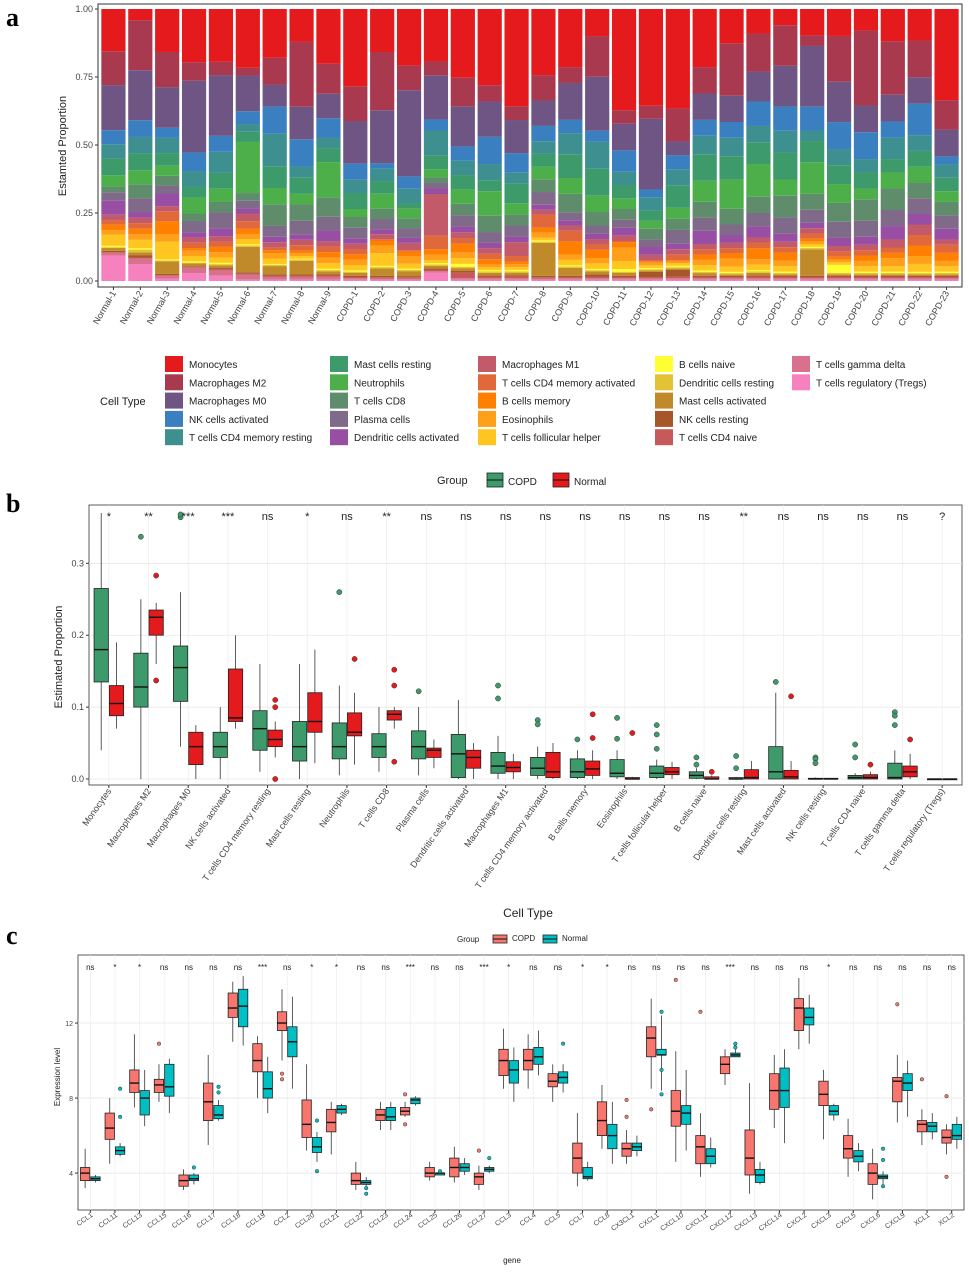  I want to click on legend-label: Mast cells resting, so click(392, 365).